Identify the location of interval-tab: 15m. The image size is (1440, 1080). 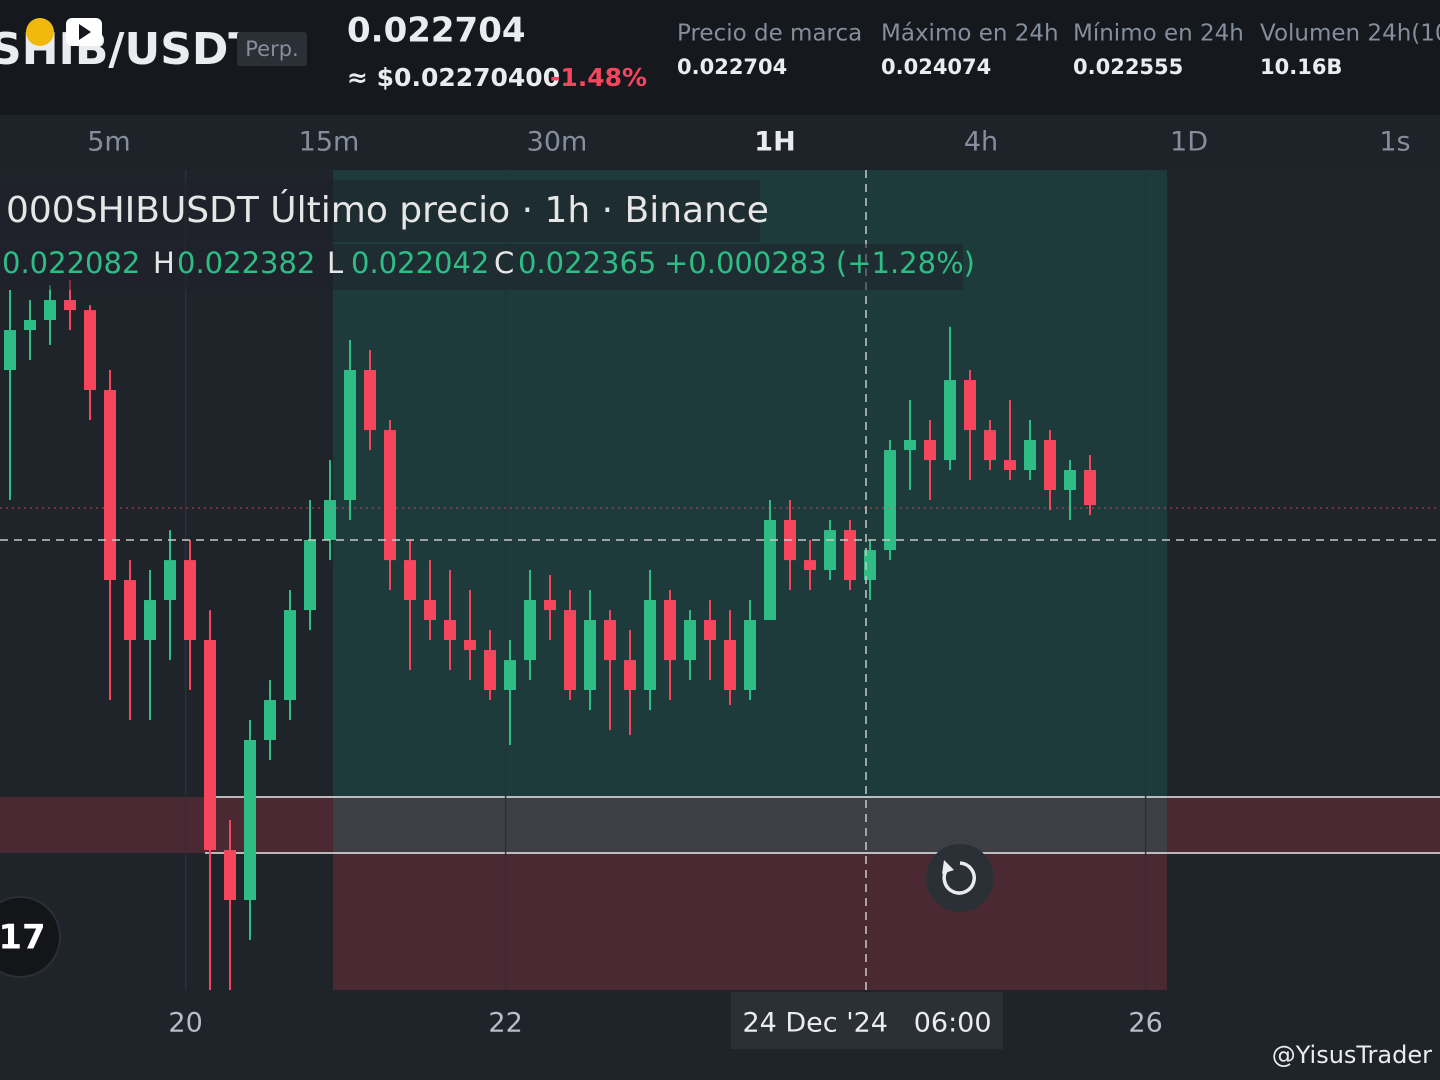
(329, 142).